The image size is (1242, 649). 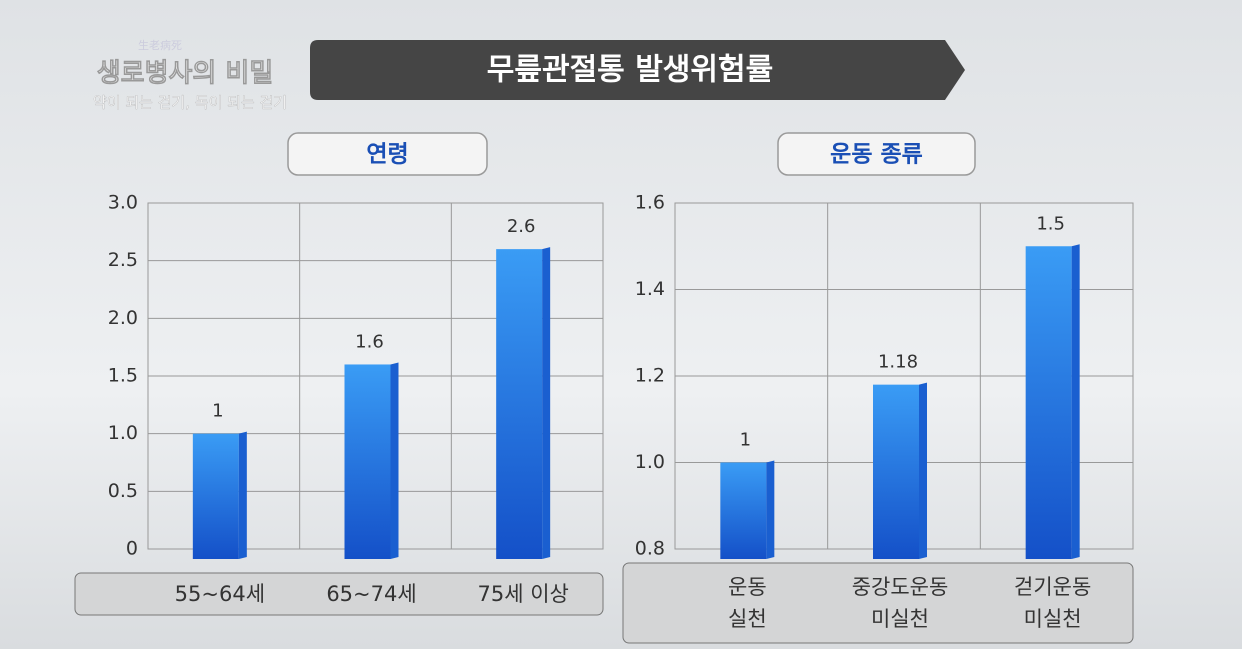 I want to click on x-tick-label: 중강도운동 미실천, so click(x=900, y=603).